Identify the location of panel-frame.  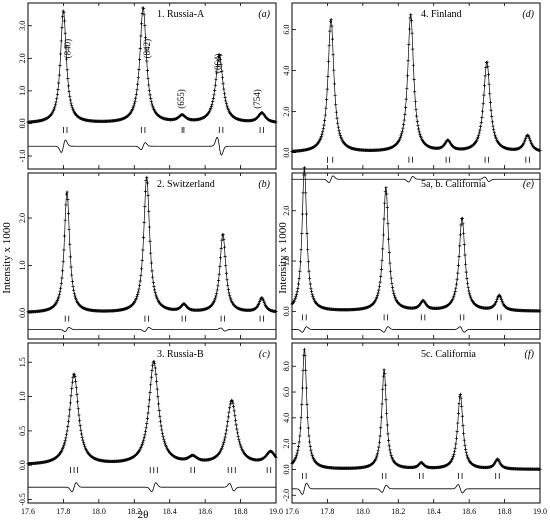
(152, 256).